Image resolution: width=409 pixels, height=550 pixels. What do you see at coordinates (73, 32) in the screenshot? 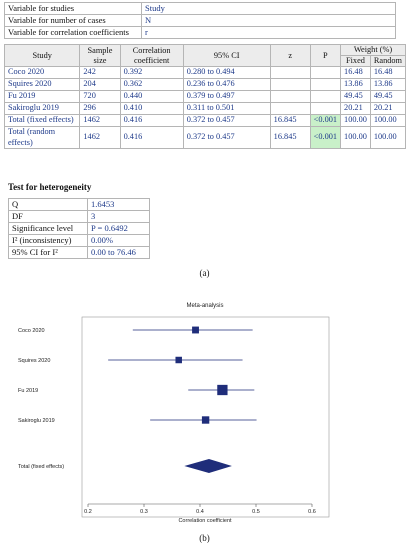
I see `variable-label: Variable for correlation coefficients` at bounding box center [73, 32].